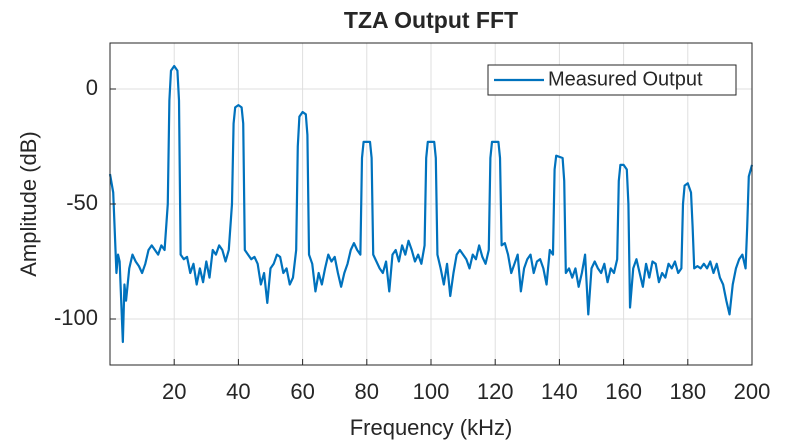  What do you see at coordinates (431, 20) in the screenshot?
I see `chart-title: TZA Output FFT` at bounding box center [431, 20].